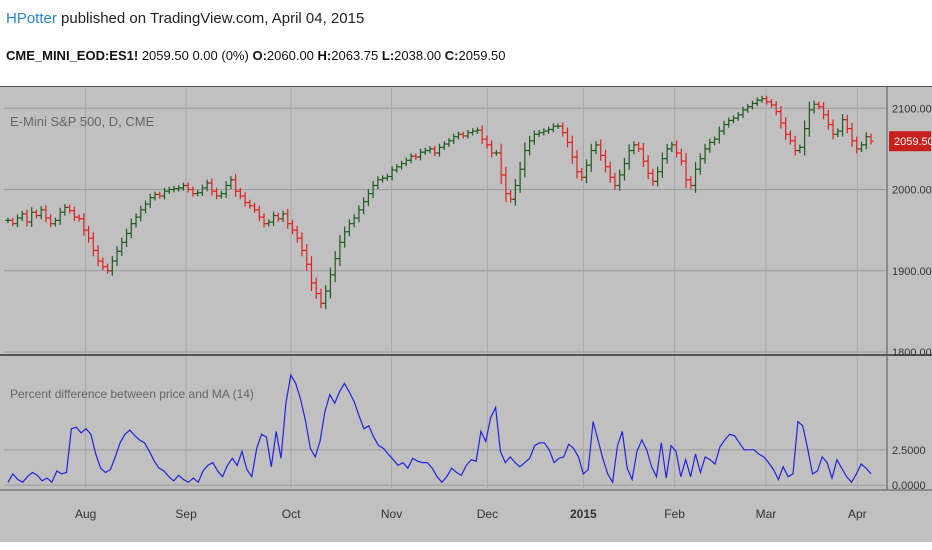  What do you see at coordinates (186, 514) in the screenshot?
I see `x-tick-label: Sep` at bounding box center [186, 514].